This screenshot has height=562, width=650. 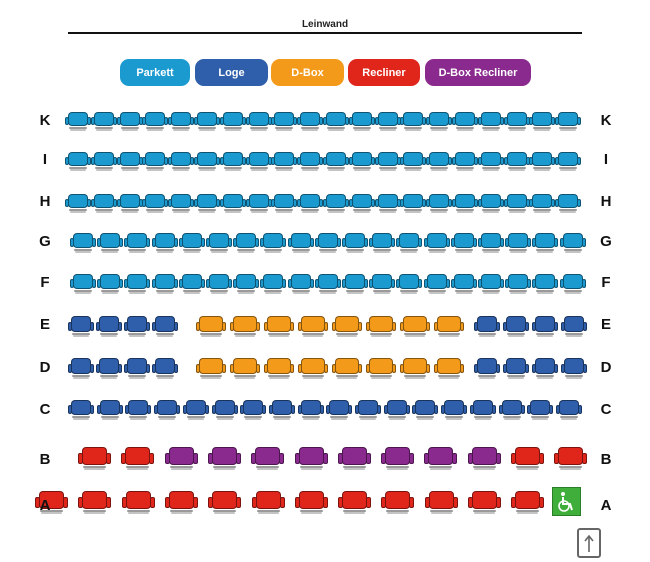 What do you see at coordinates (231, 72) in the screenshot?
I see `legend-loge: Loge` at bounding box center [231, 72].